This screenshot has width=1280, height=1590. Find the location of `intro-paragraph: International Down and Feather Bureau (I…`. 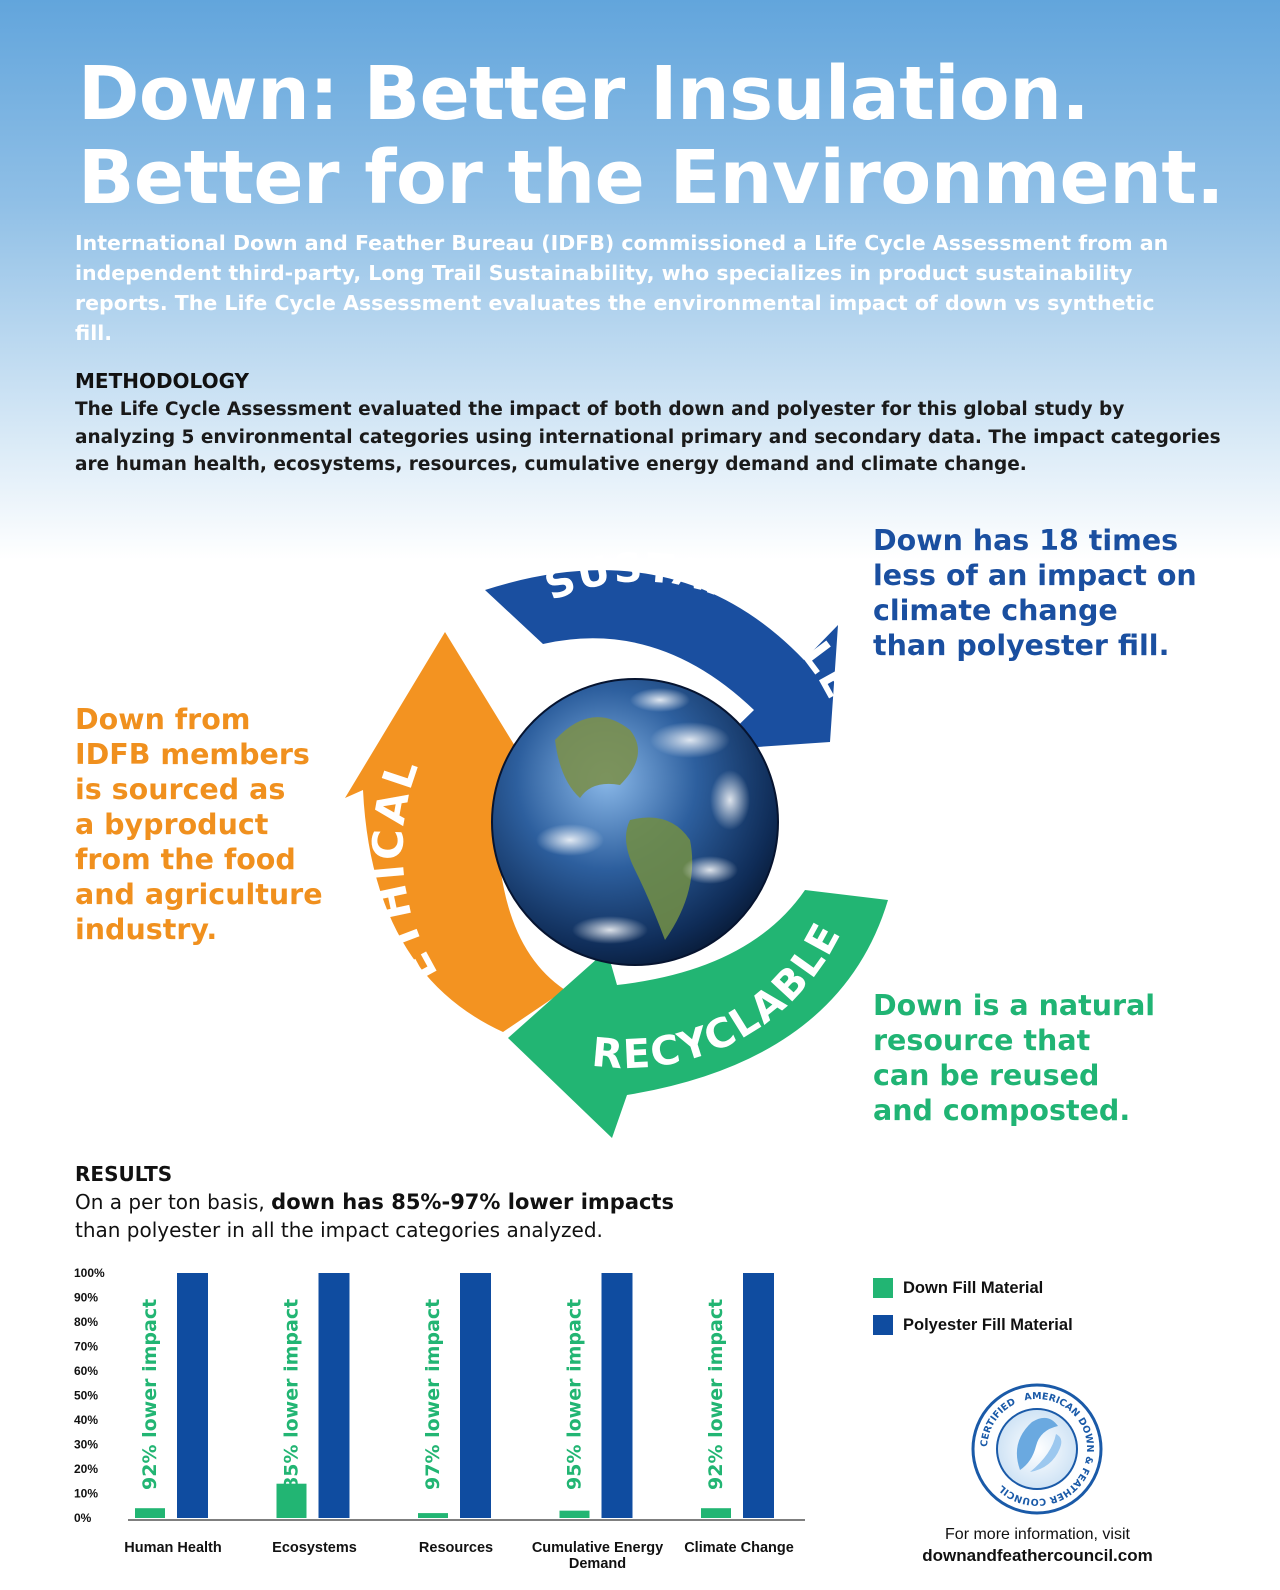

intro-paragraph: International Down and Feather Bureau (I… is located at coordinates (622, 288).